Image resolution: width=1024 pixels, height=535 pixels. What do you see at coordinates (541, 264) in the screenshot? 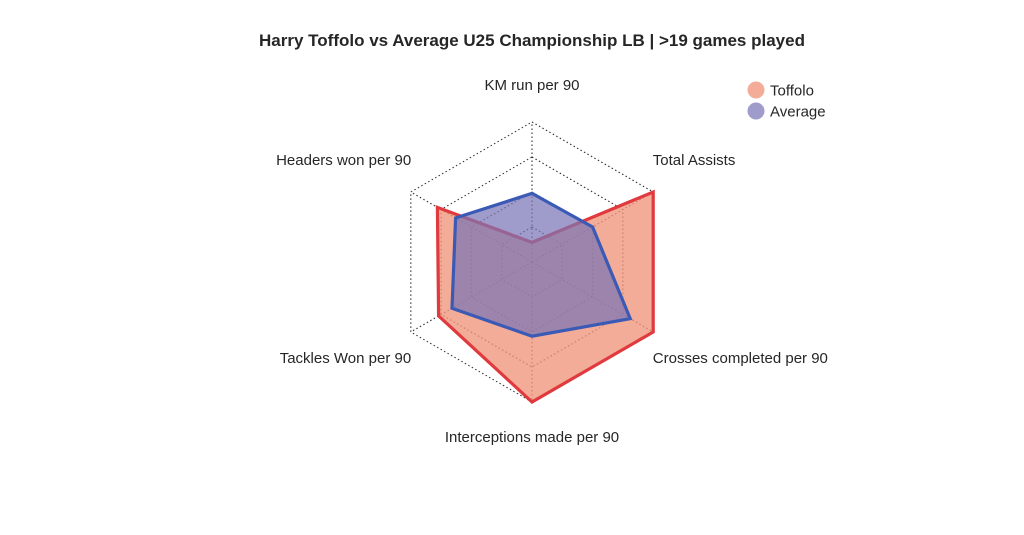
I see `series-average-area` at bounding box center [541, 264].